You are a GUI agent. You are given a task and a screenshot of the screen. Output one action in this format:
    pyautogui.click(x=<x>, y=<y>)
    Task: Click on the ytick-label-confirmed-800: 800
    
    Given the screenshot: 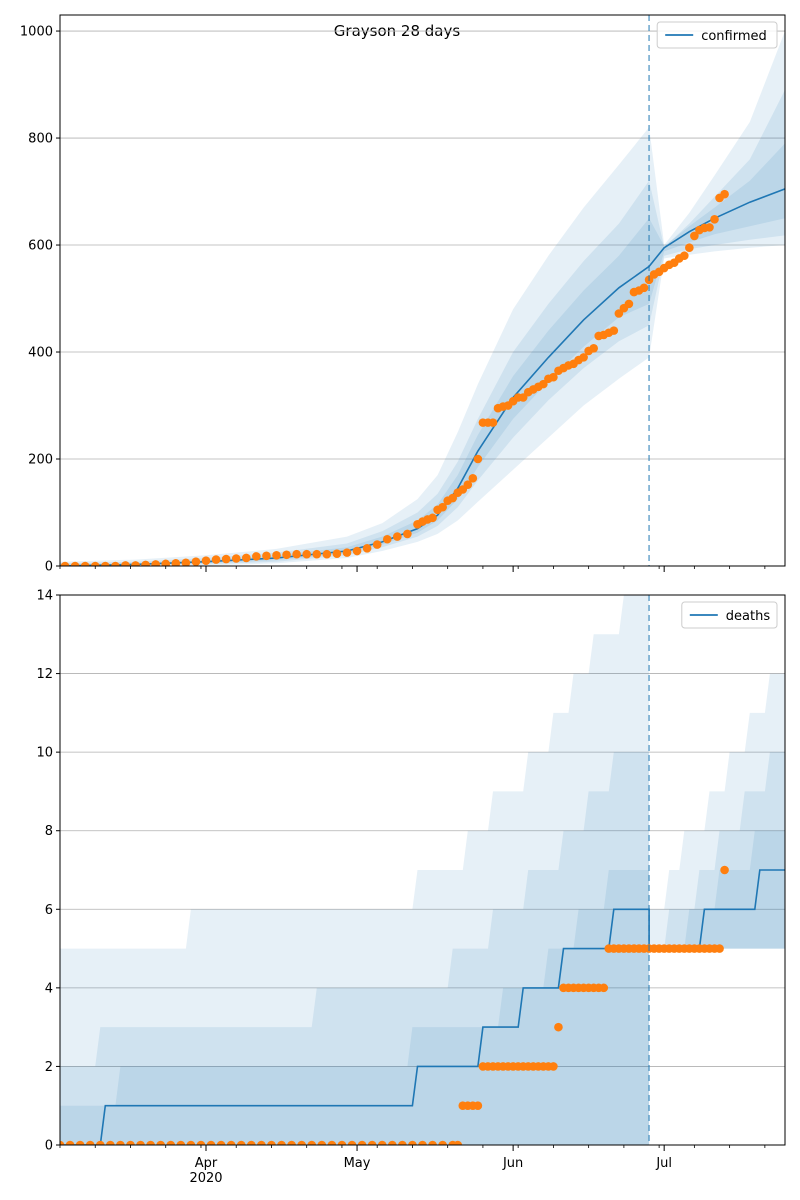 What is the action you would take?
    pyautogui.click(x=40, y=139)
    